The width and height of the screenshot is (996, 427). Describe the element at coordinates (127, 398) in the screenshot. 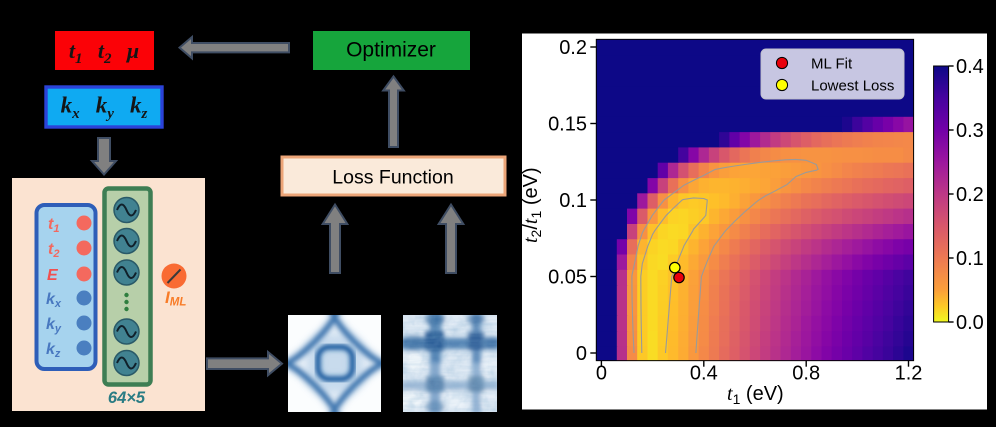

I see `svg-text: 64×5` at that location.